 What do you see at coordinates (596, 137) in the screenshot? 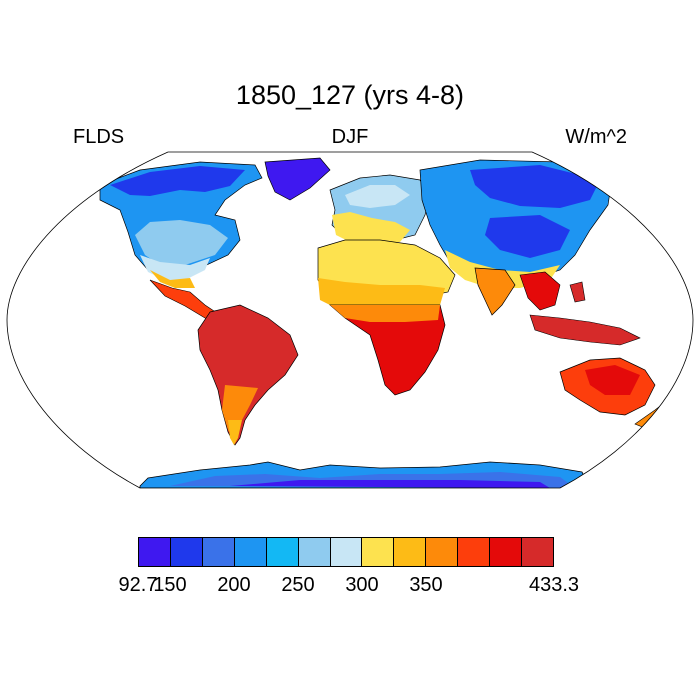
I see `units-label: W/m^2` at bounding box center [596, 137].